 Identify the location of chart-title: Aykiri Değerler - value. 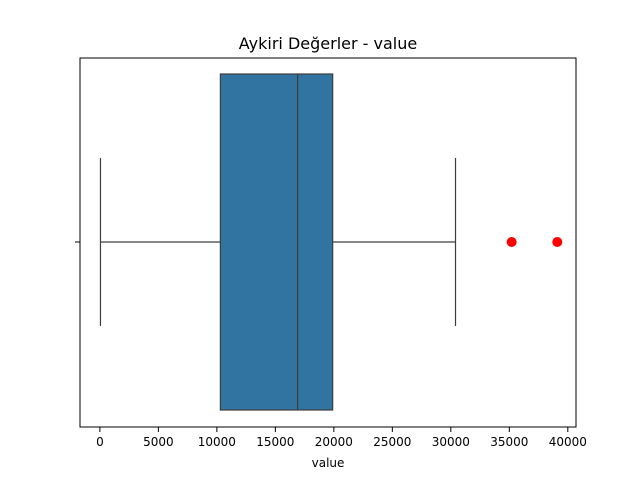
(328, 43).